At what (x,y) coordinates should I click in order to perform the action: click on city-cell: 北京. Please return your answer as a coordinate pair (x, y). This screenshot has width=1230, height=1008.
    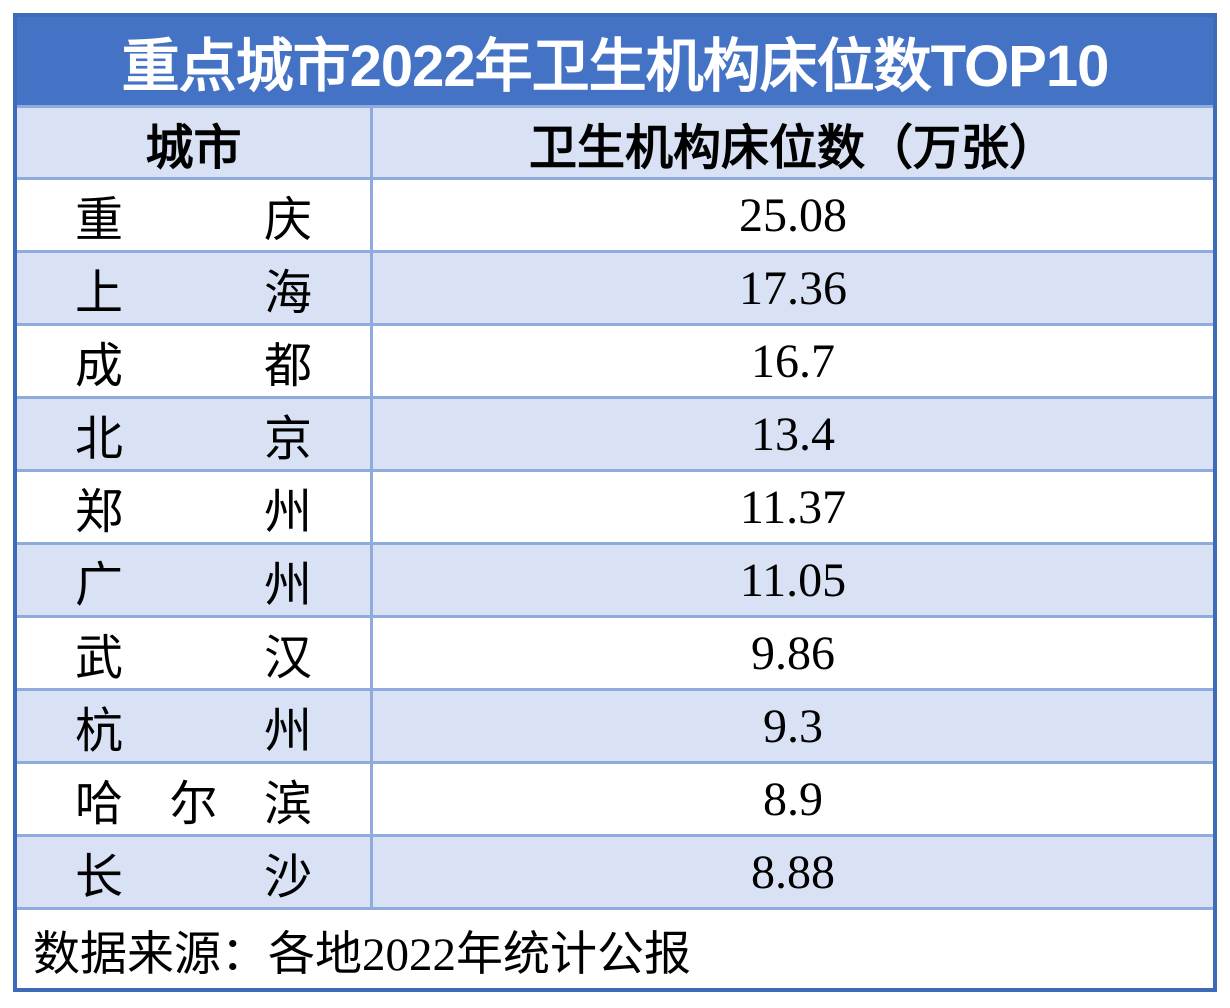
    Looking at the image, I should click on (193, 439).